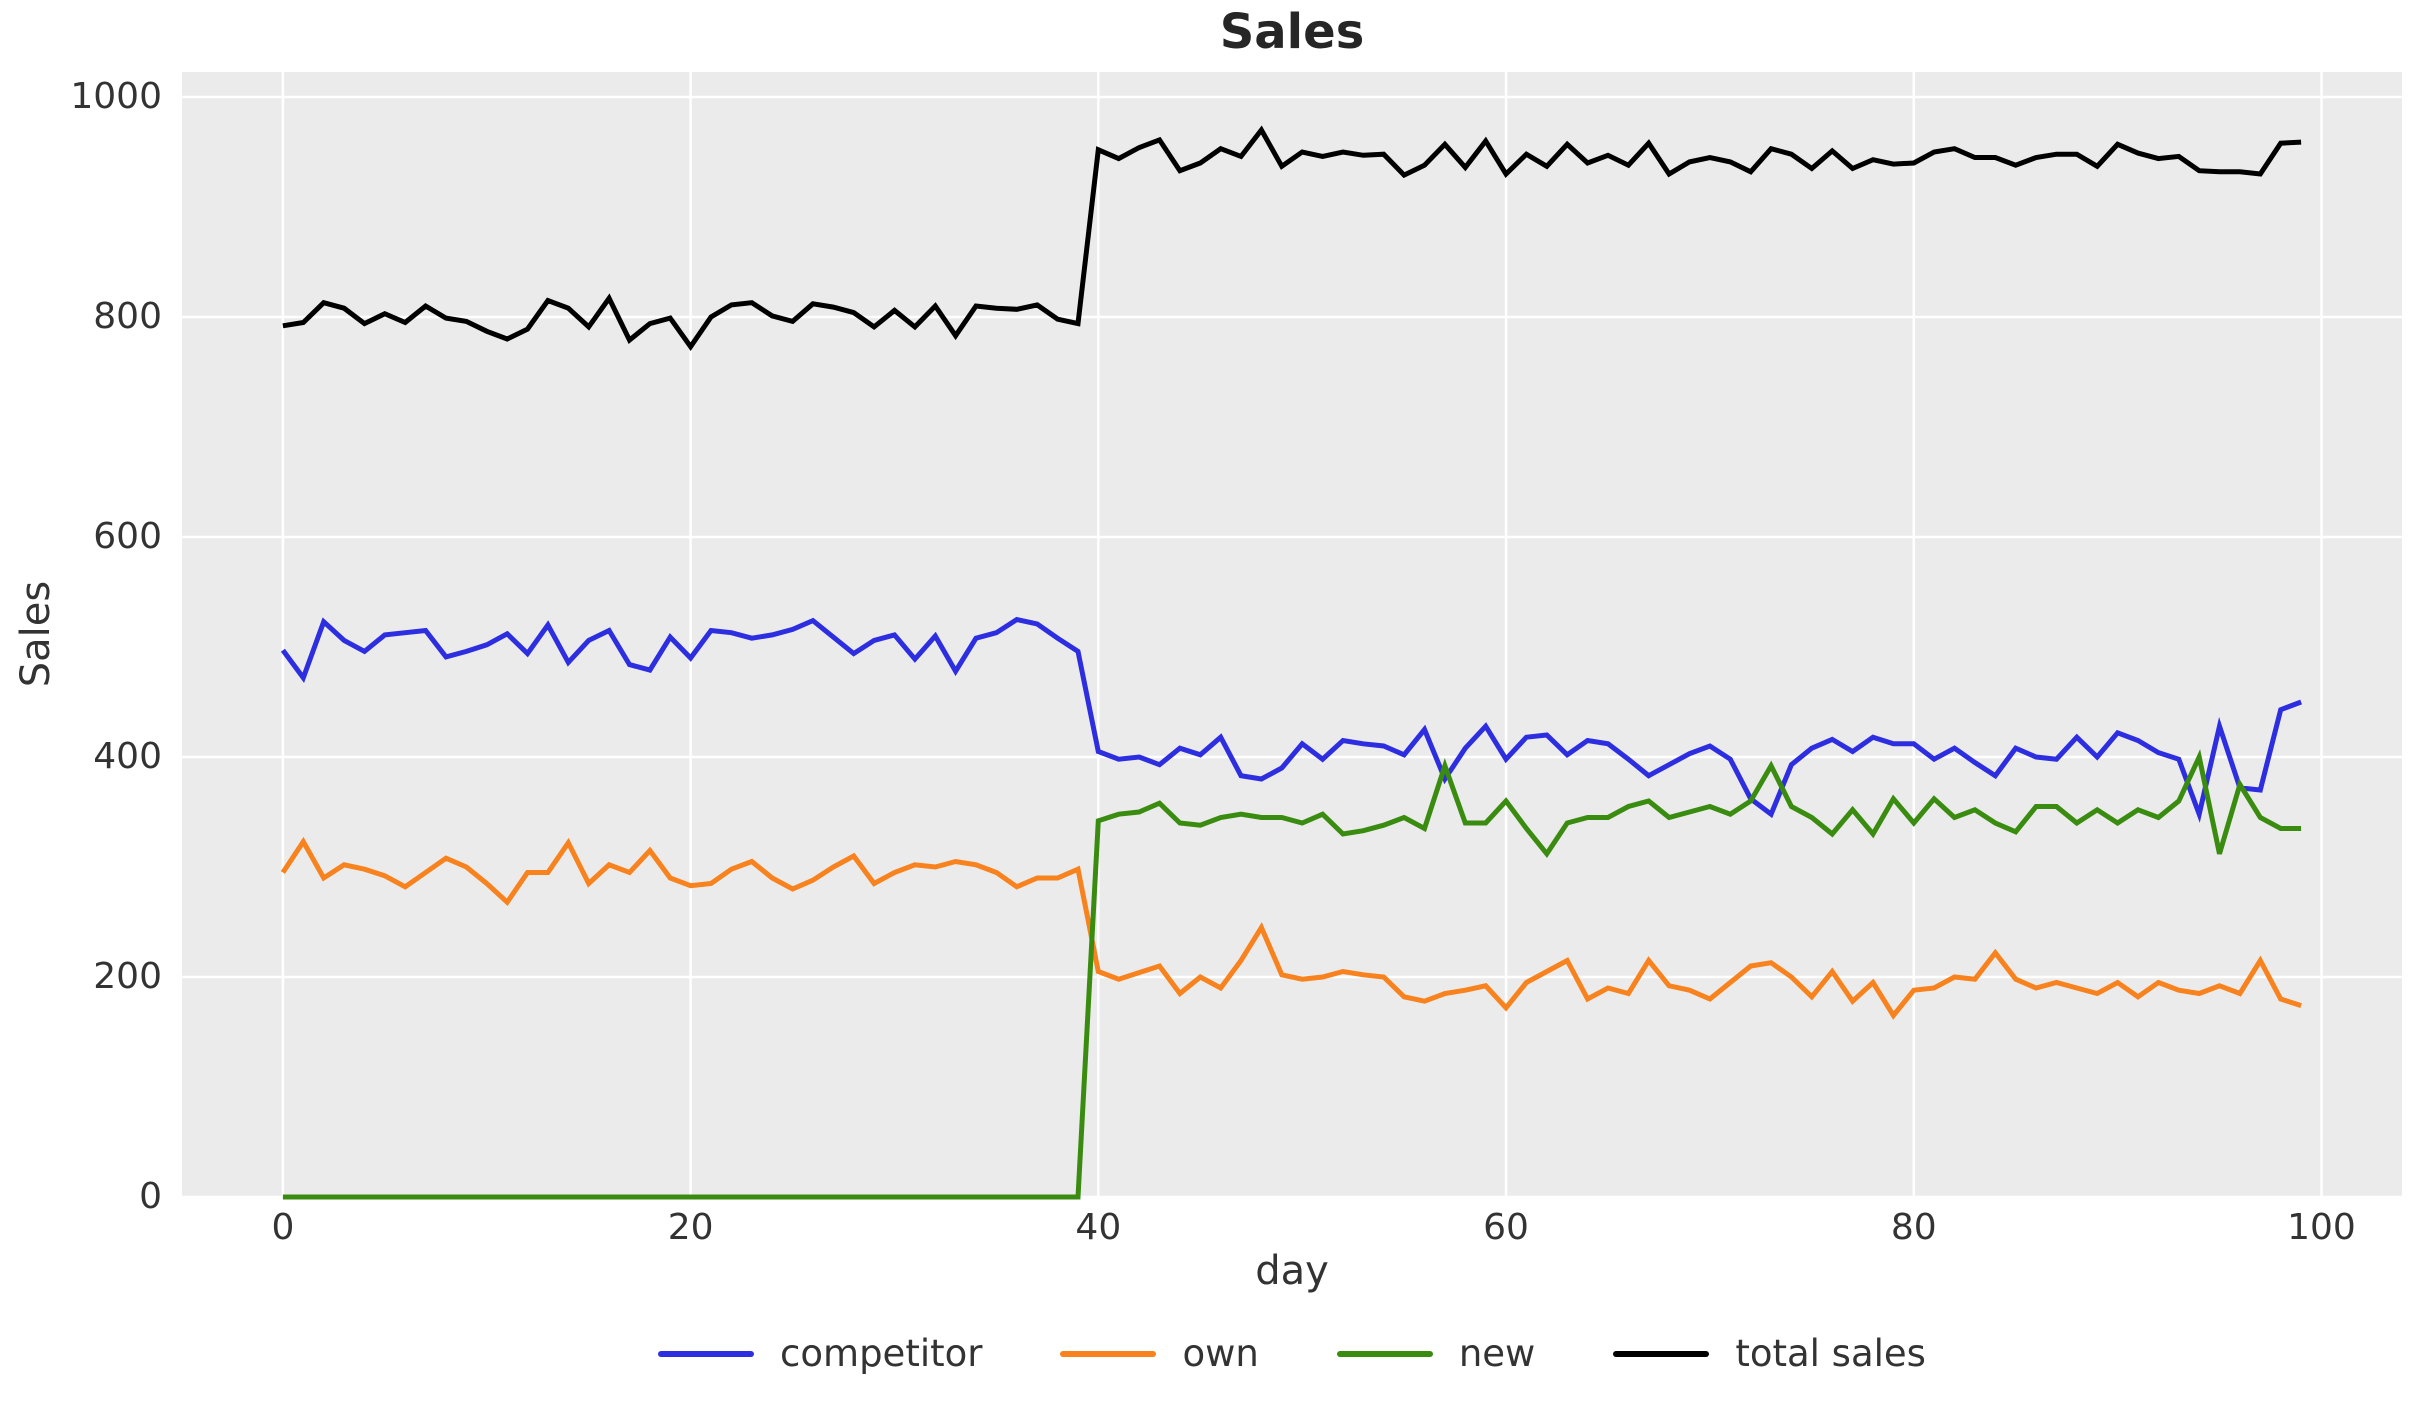 This screenshot has height=1423, width=2423. What do you see at coordinates (127, 756) in the screenshot?
I see `y-tick-label: 400` at bounding box center [127, 756].